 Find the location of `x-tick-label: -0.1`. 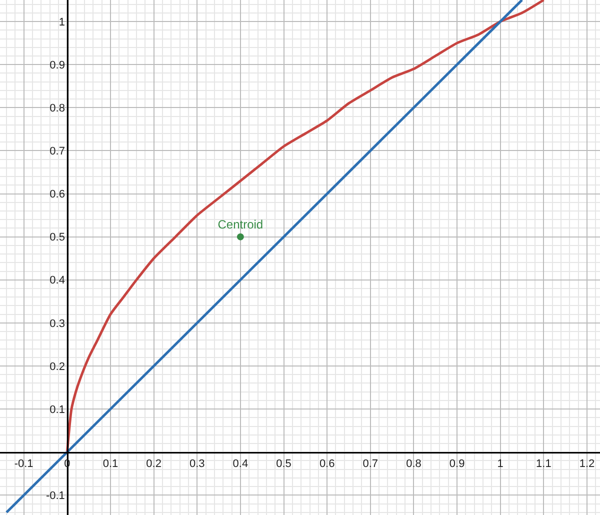

x-tick-label: -0.1 is located at coordinates (24, 464).